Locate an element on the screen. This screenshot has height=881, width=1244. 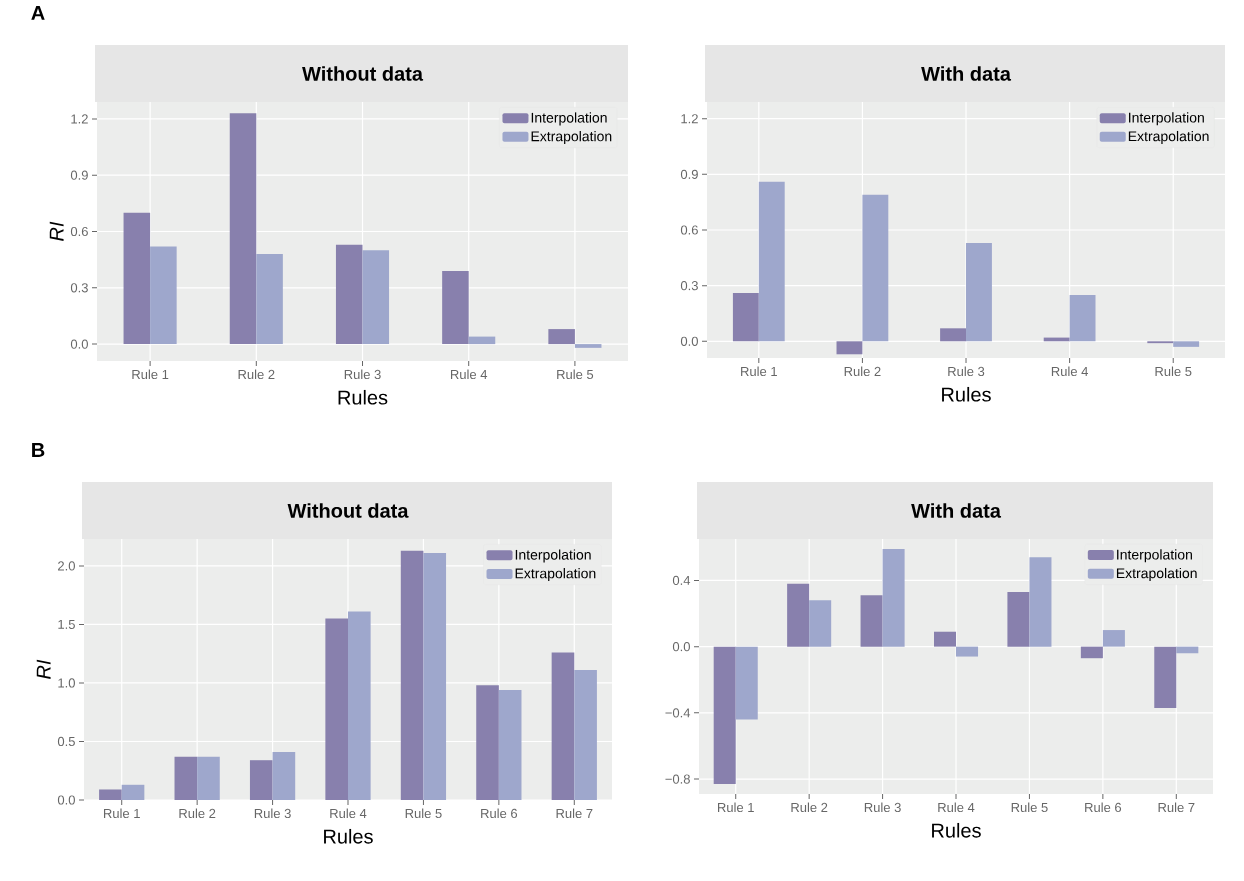
y-tick-label: −0.8 is located at coordinates (677, 779).